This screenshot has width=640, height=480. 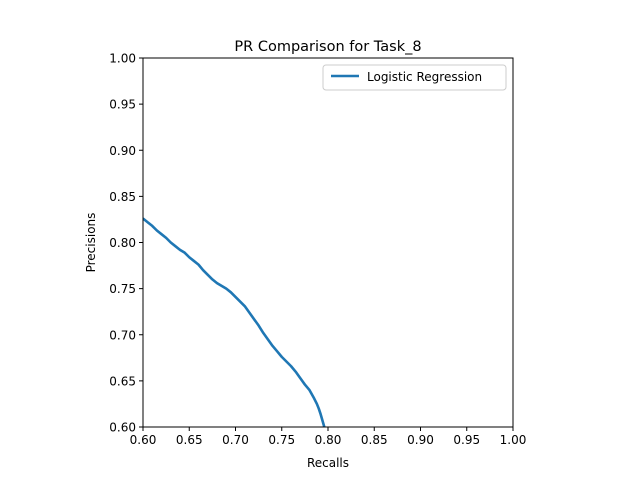 I want to click on y-tick-label: 0.95, so click(x=122, y=105).